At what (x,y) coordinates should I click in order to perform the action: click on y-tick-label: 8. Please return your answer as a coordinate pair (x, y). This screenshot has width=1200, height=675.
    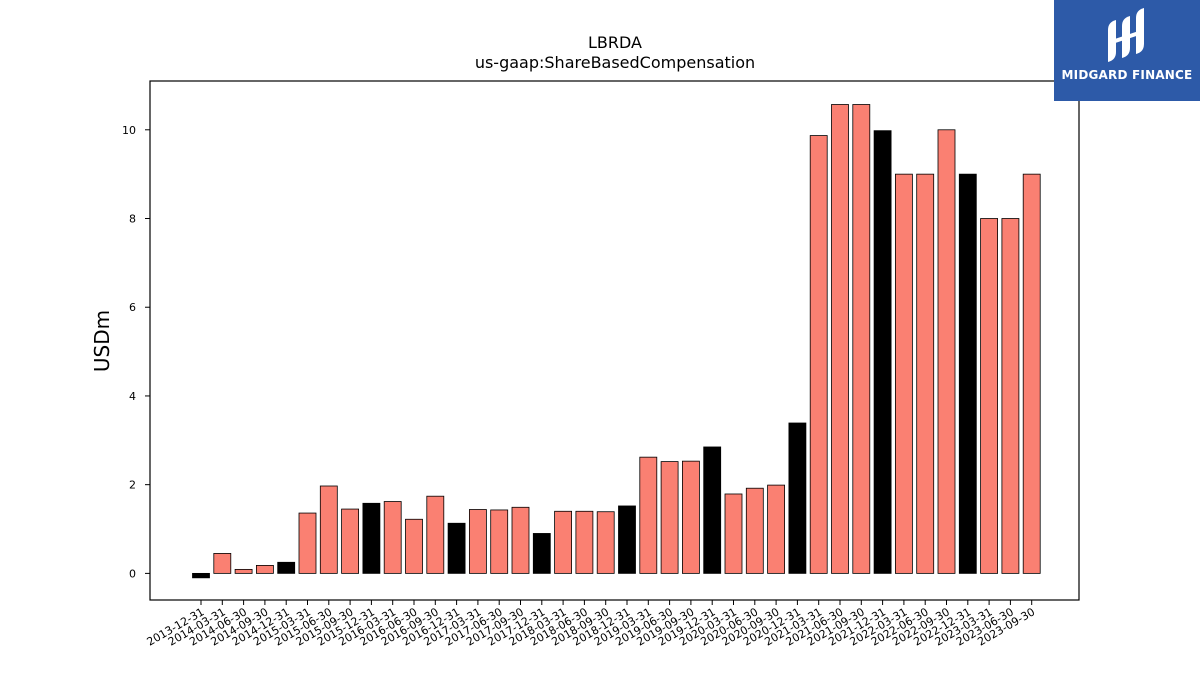
    Looking at the image, I should click on (132, 219).